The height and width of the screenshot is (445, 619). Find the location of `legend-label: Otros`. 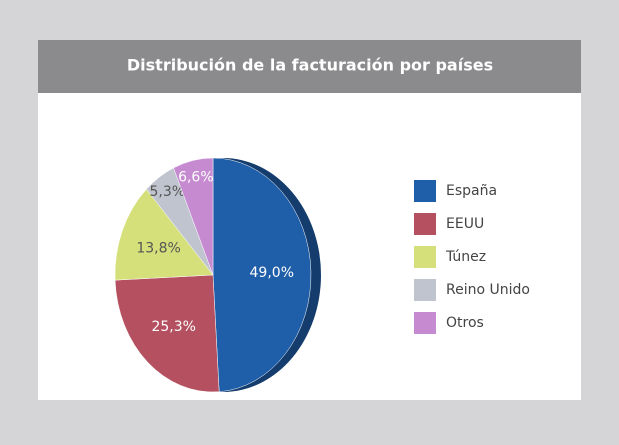

legend-label: Otros is located at coordinates (465, 323).